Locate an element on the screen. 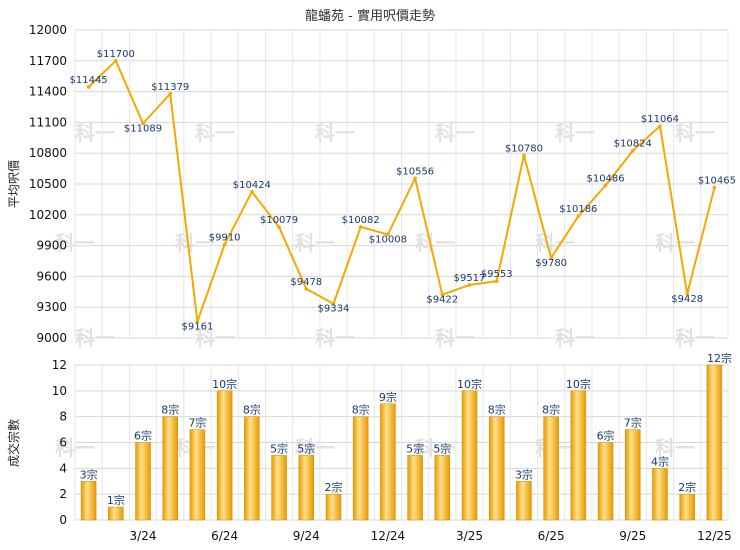  price-data-label: $10556 is located at coordinates (415, 171).